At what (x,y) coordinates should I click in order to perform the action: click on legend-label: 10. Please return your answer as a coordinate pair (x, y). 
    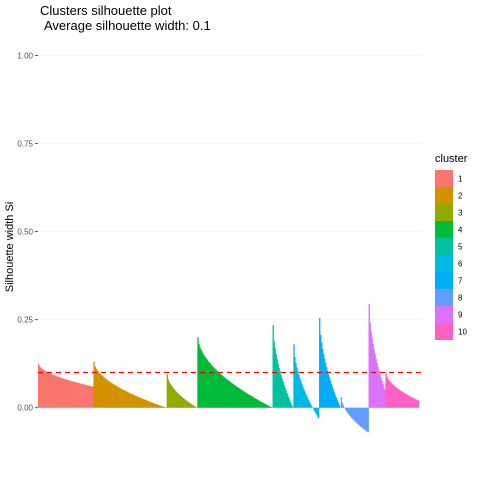
    Looking at the image, I should click on (462, 332).